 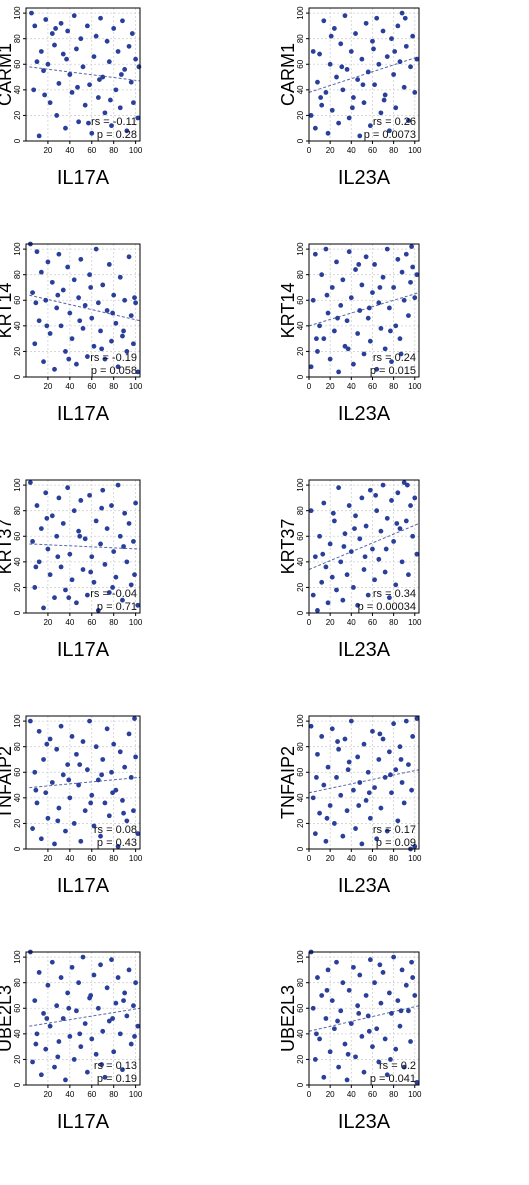 I want to click on plot-frame, so click(x=83, y=782).